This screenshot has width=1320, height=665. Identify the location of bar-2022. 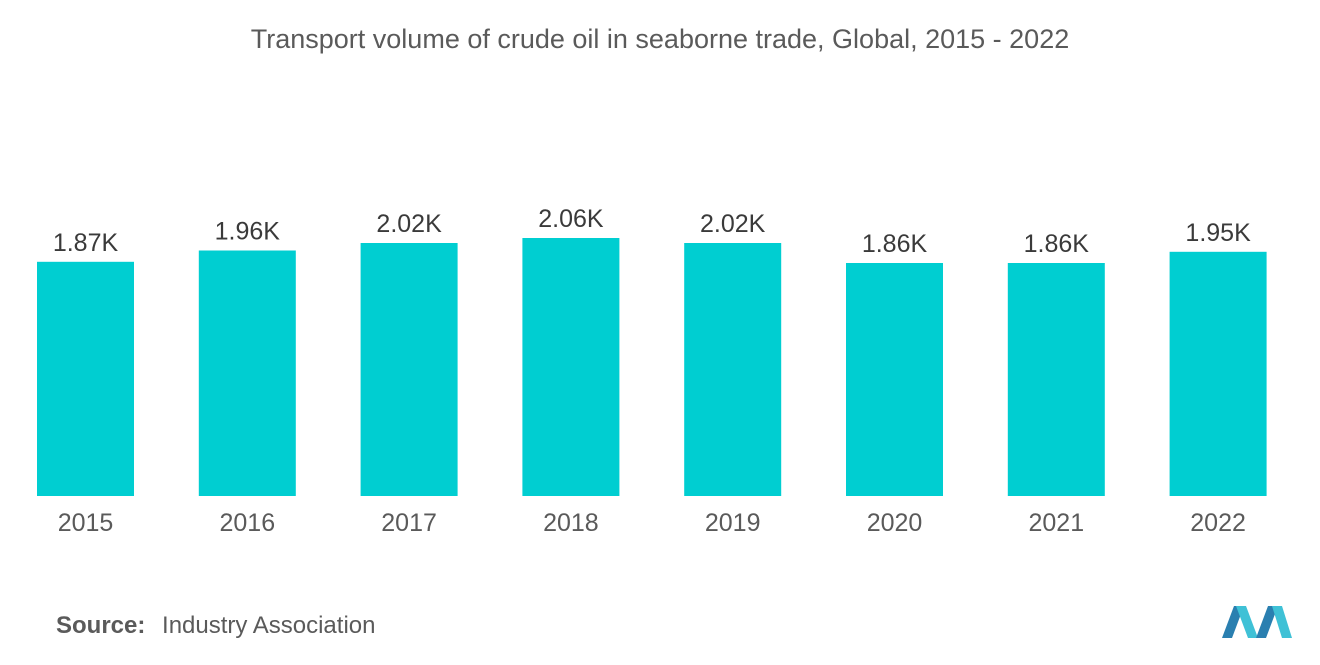
(1218, 373).